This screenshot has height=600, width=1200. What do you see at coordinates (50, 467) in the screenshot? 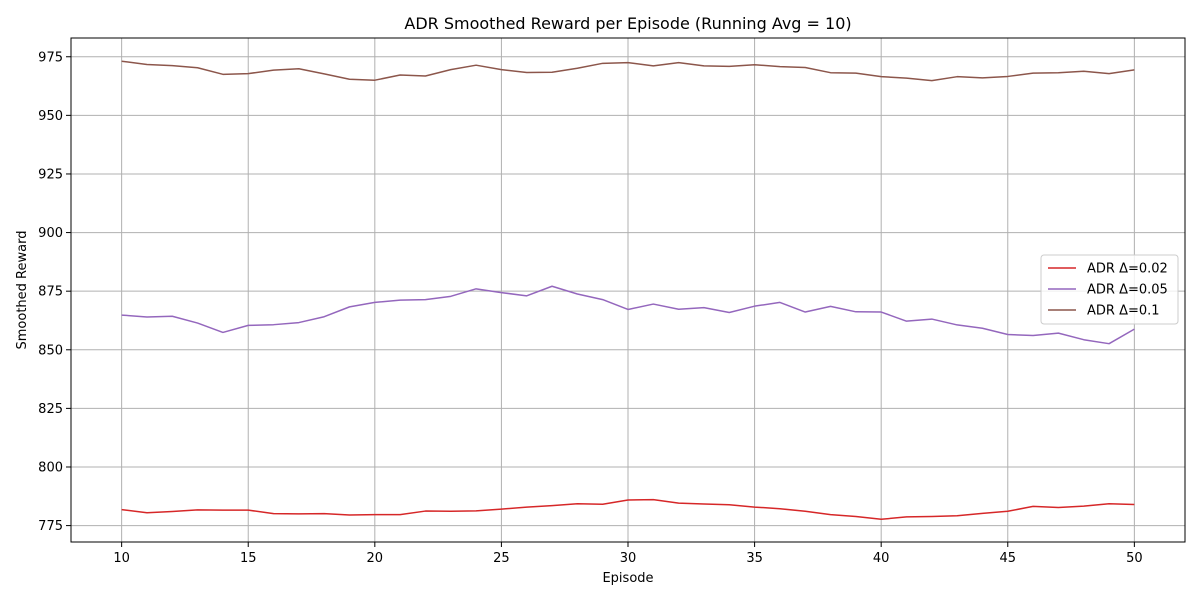
I see `y-tick-label: 800` at bounding box center [50, 467].